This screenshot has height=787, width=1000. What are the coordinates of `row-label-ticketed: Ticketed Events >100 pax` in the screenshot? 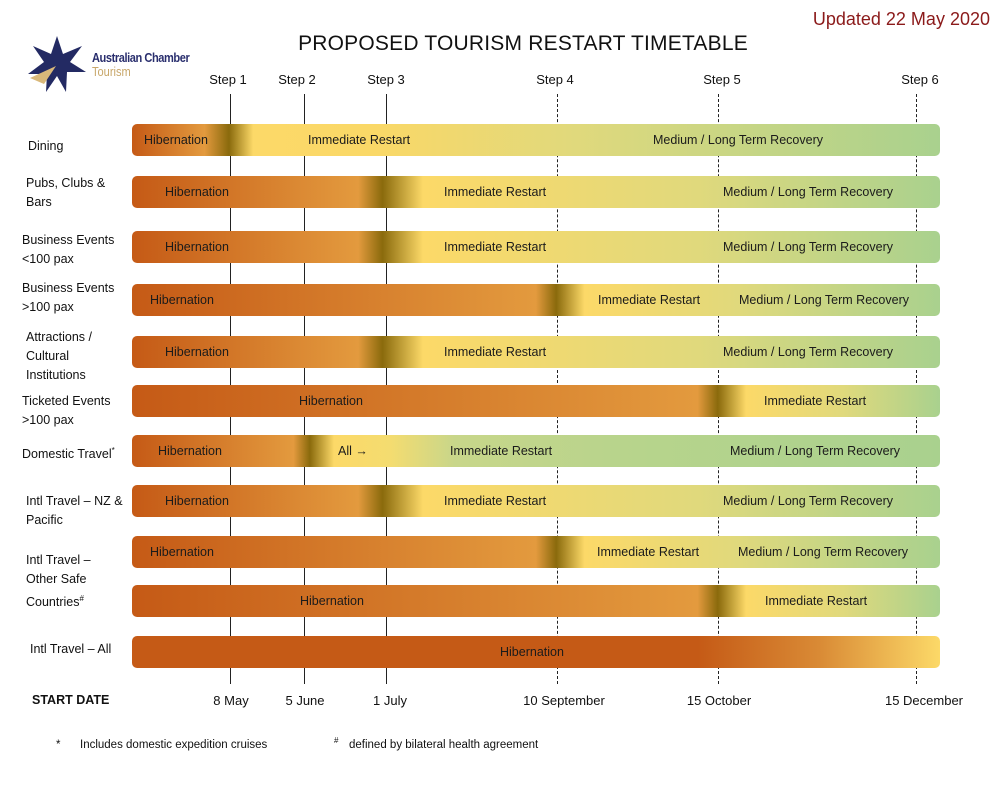 It's located at (66, 410).